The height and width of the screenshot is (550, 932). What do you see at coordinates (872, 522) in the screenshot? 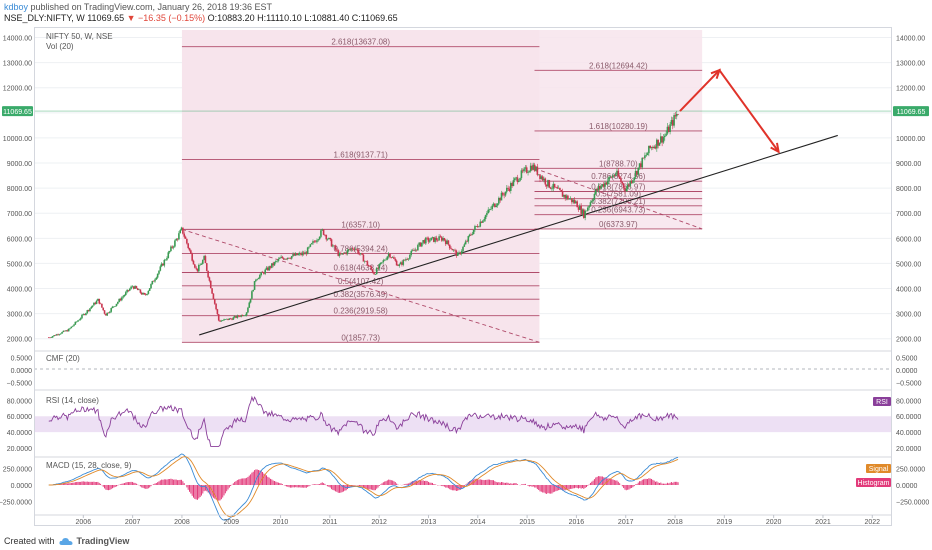
I see `time-tick-label: 2022` at bounding box center [872, 522].